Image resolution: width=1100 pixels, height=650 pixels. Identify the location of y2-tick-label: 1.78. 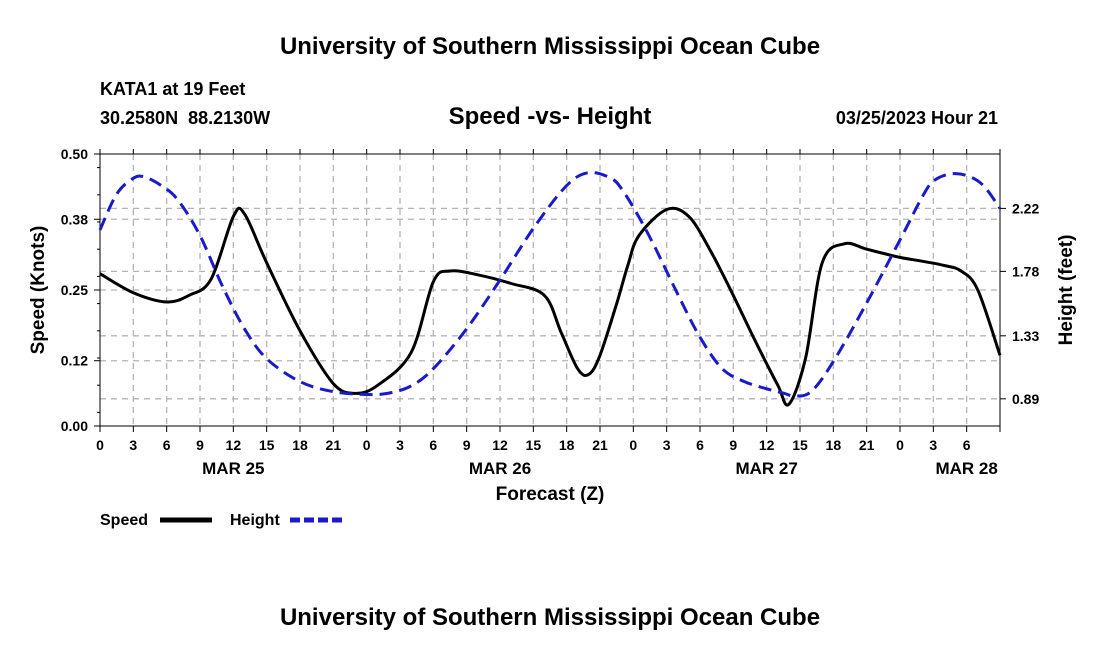
(1025, 271).